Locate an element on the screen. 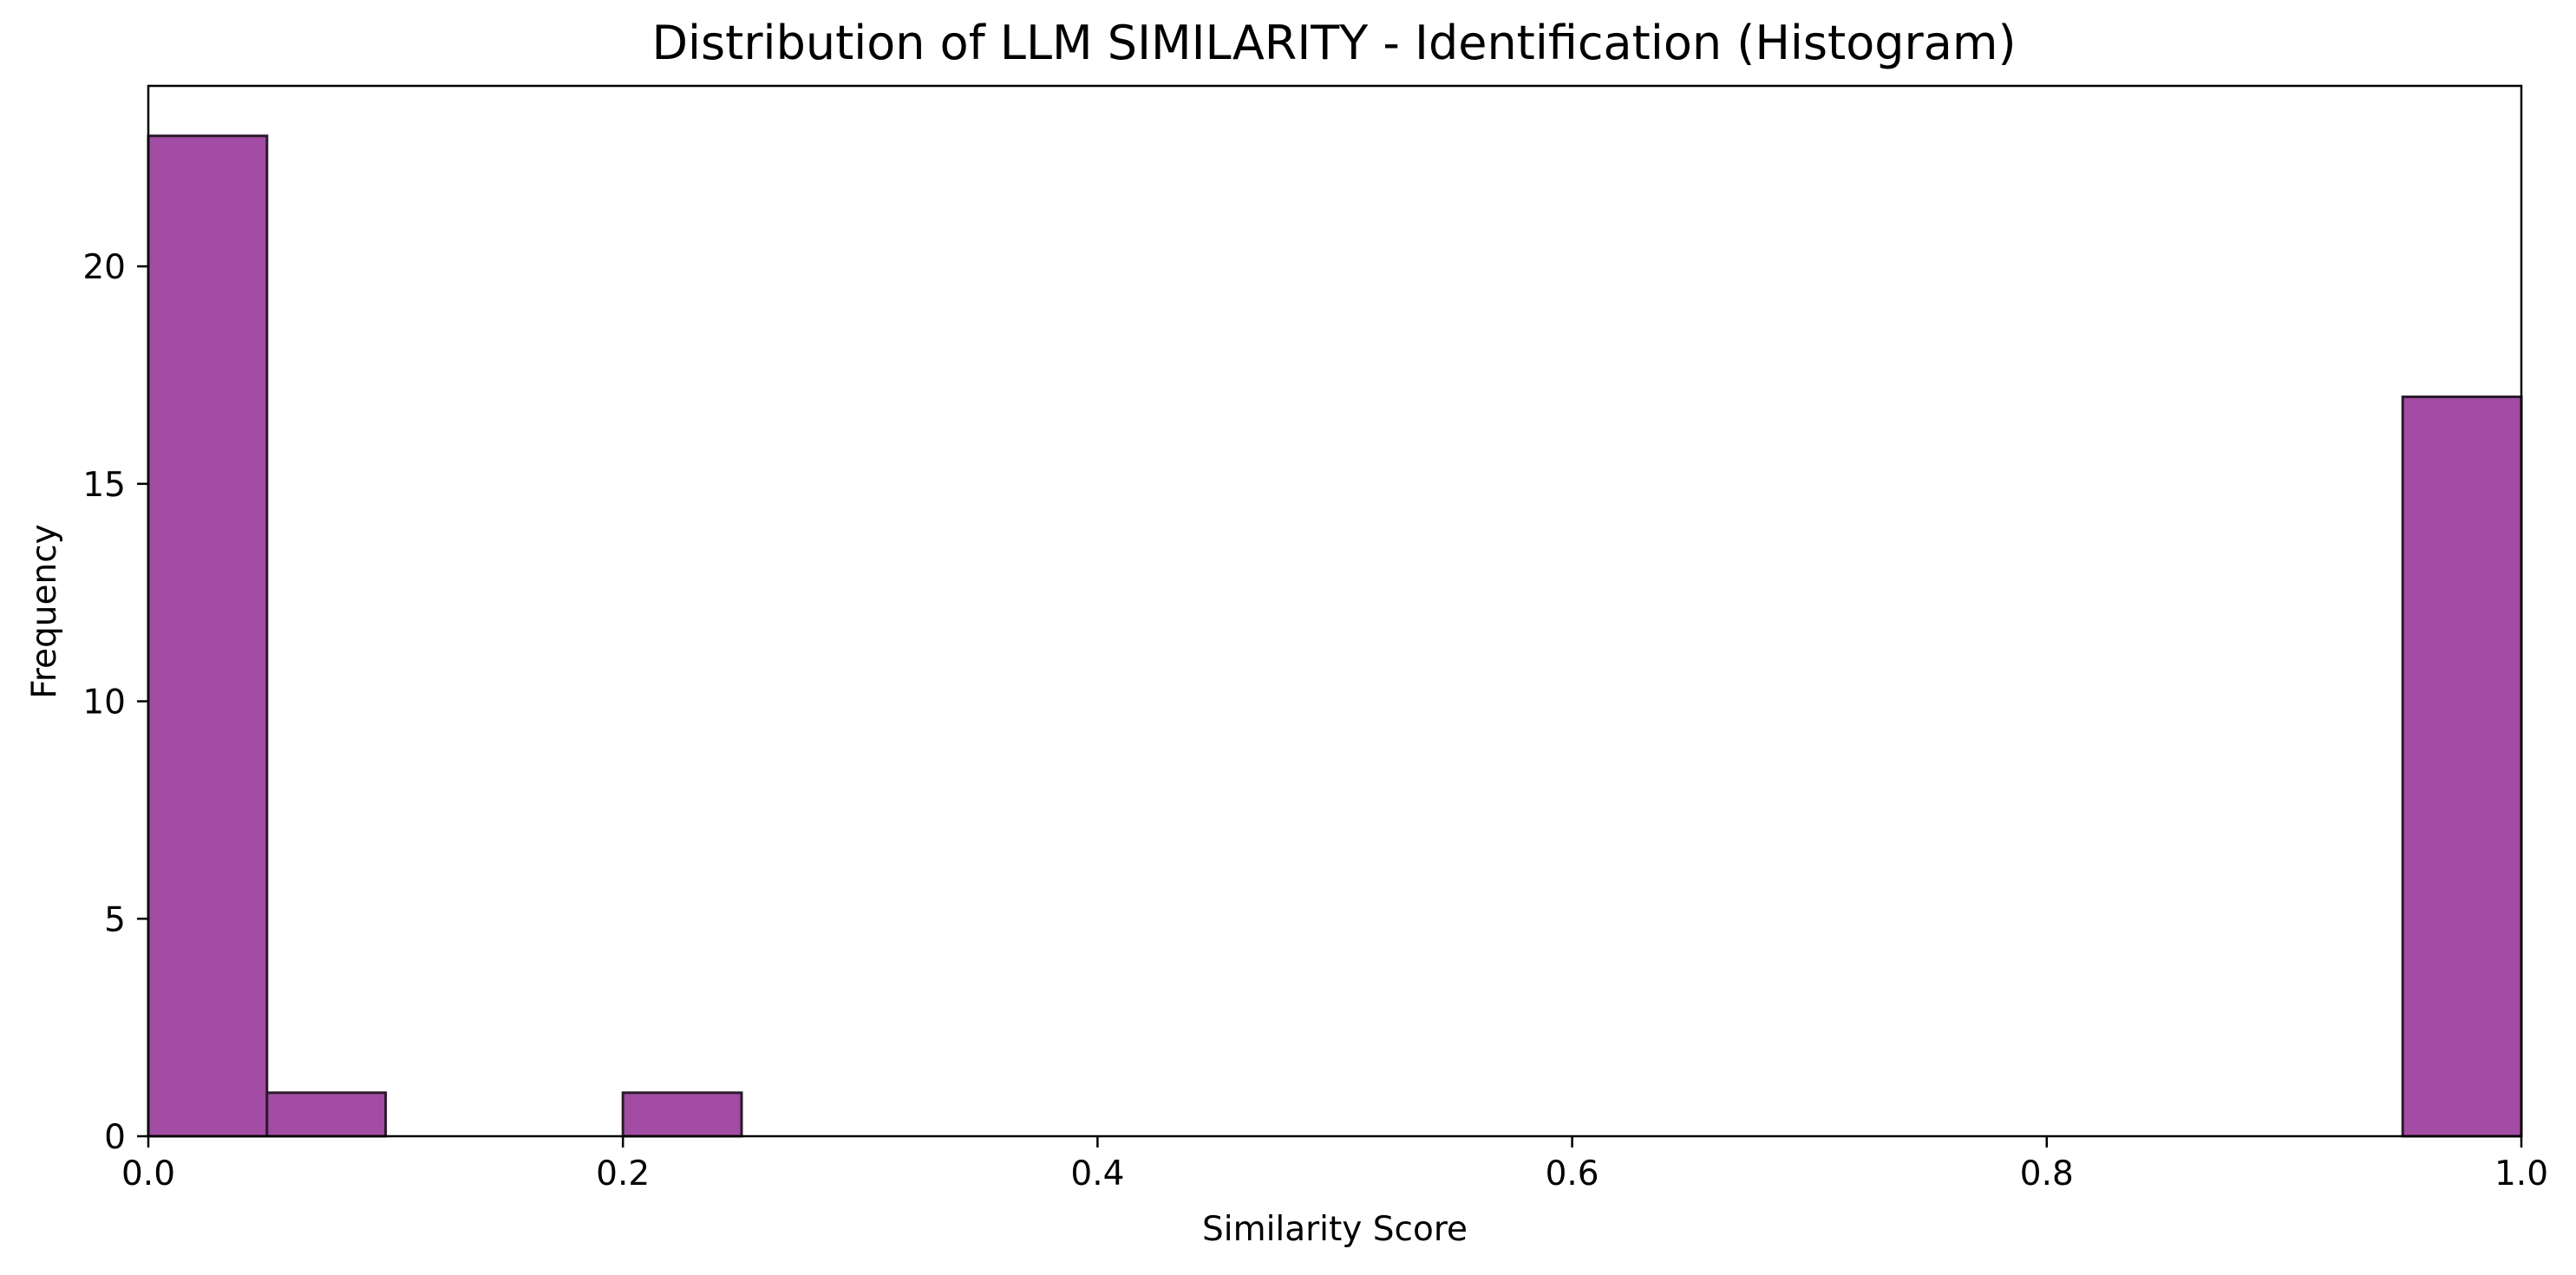 This screenshot has width=2576, height=1275. y-tick-label: 15 is located at coordinates (104, 485).